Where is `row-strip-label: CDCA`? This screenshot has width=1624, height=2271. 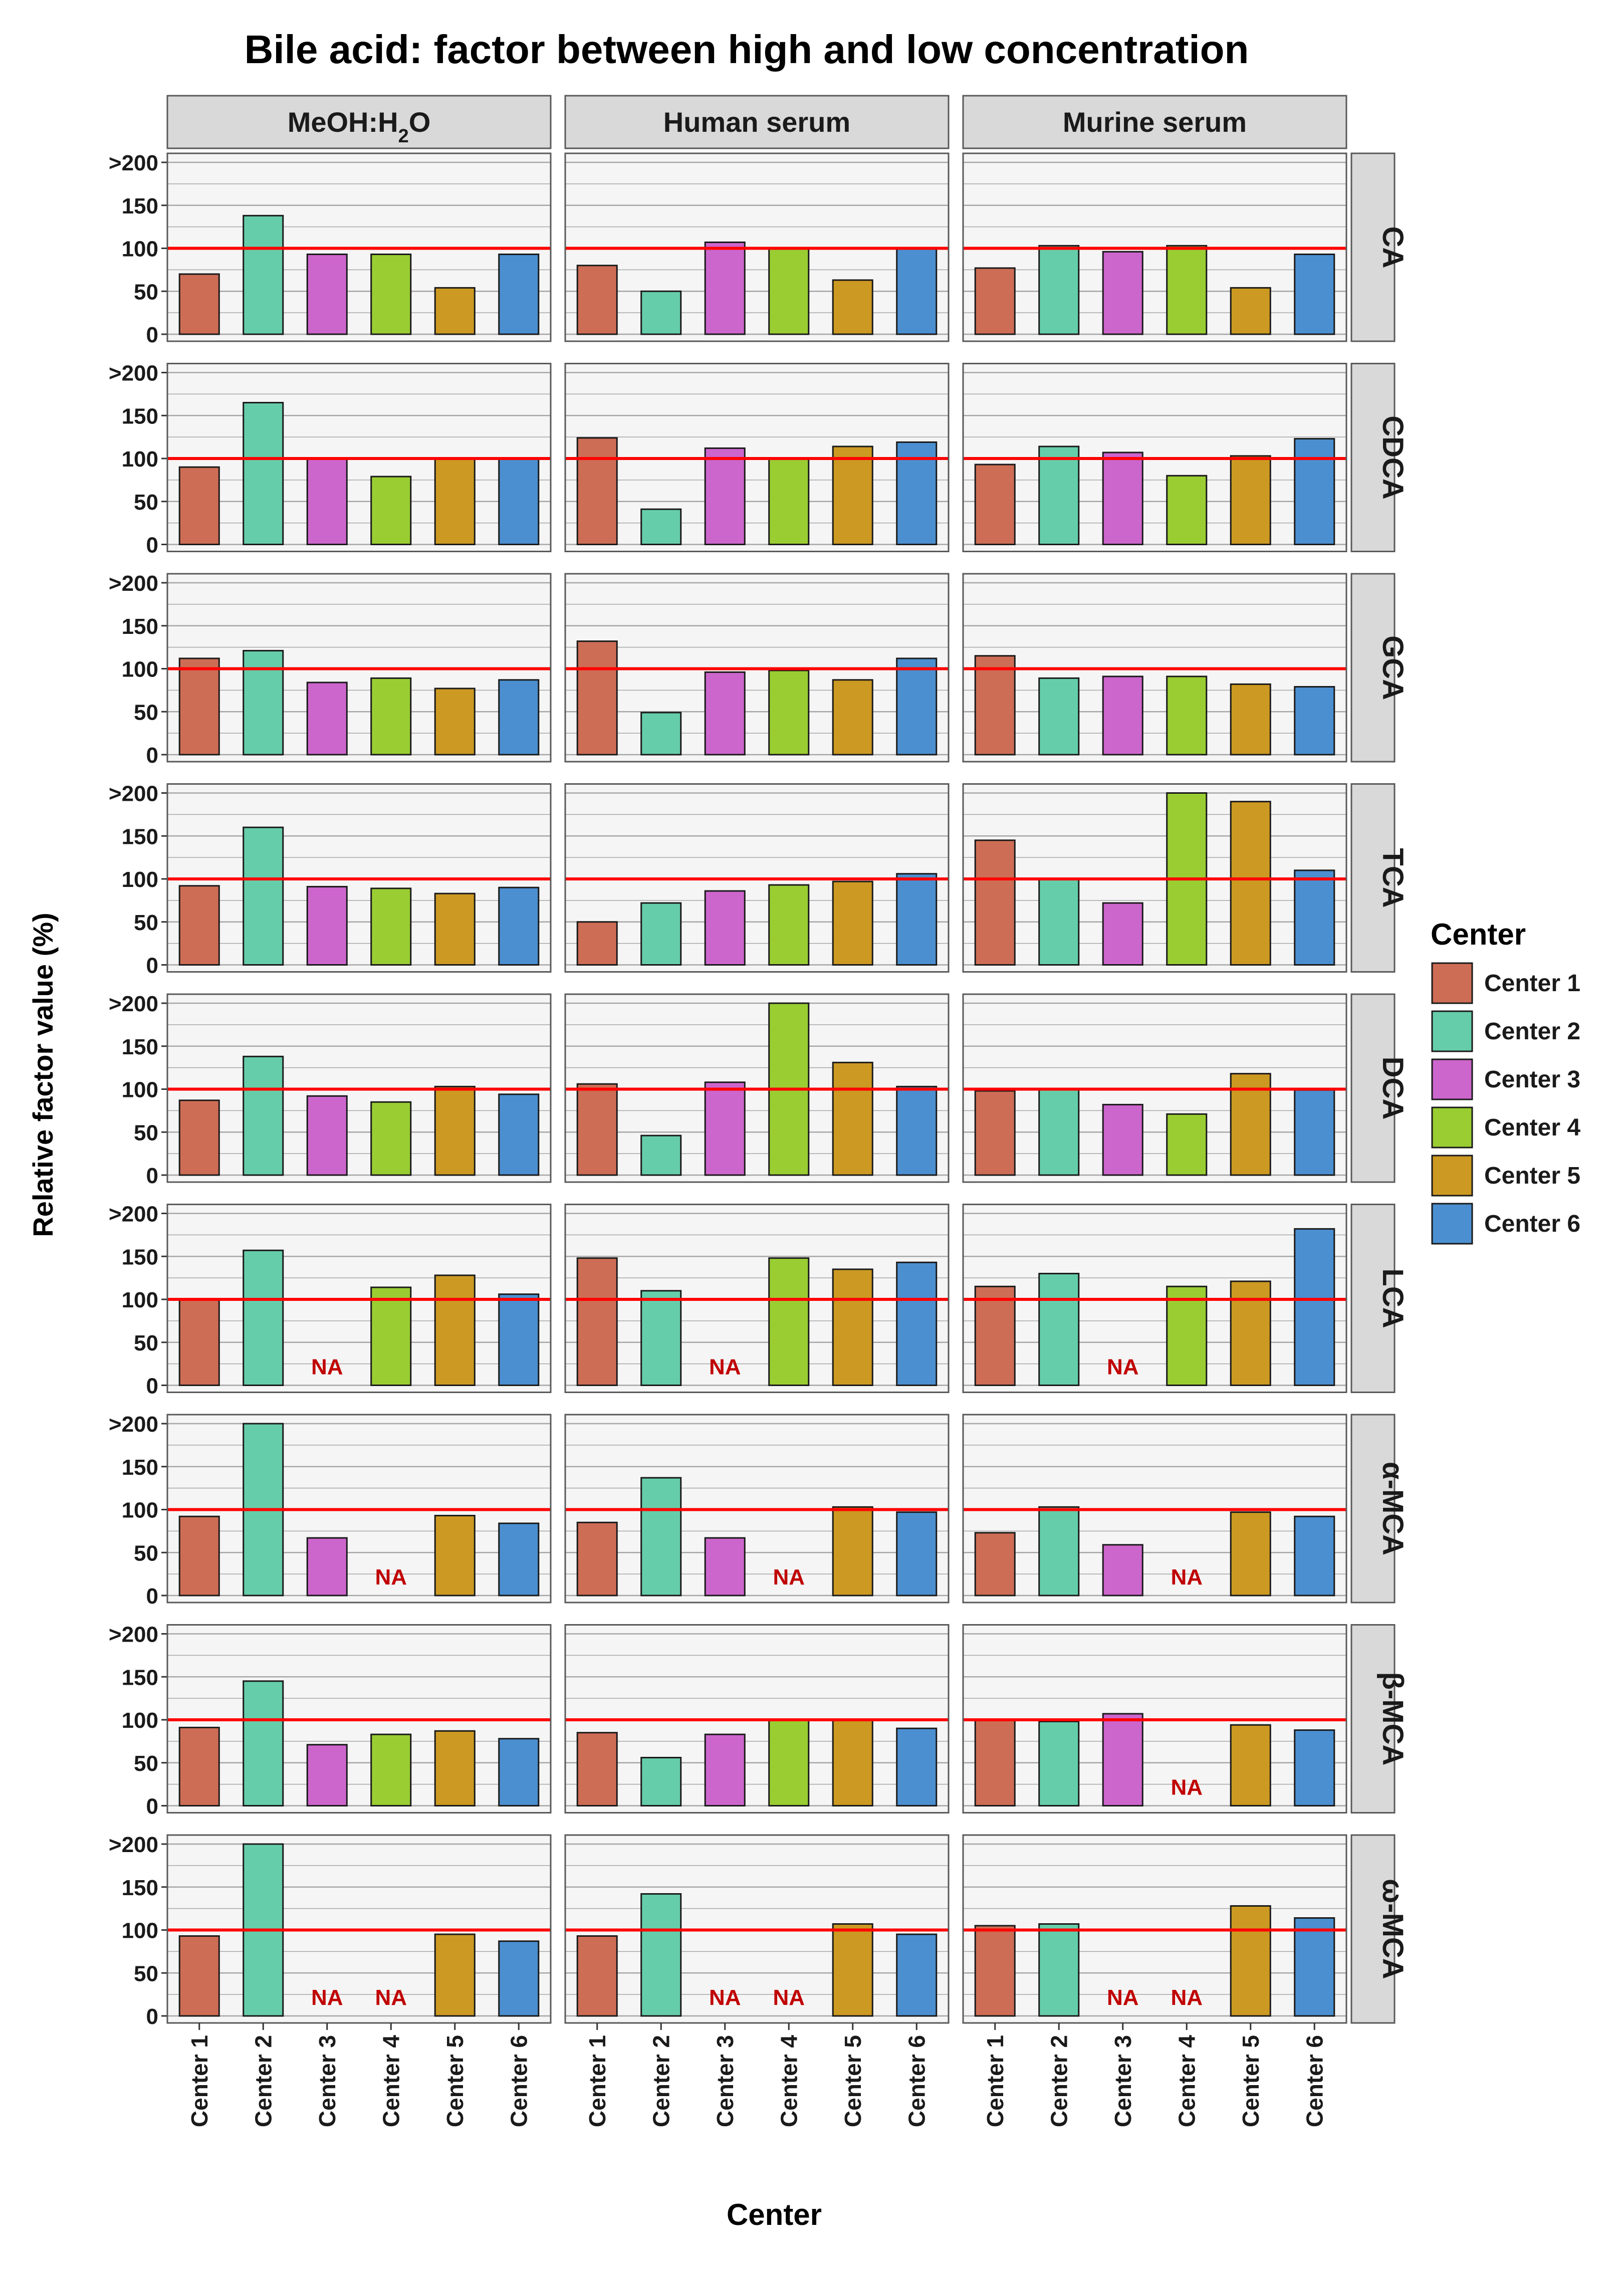 row-strip-label: CDCA is located at coordinates (1392, 457).